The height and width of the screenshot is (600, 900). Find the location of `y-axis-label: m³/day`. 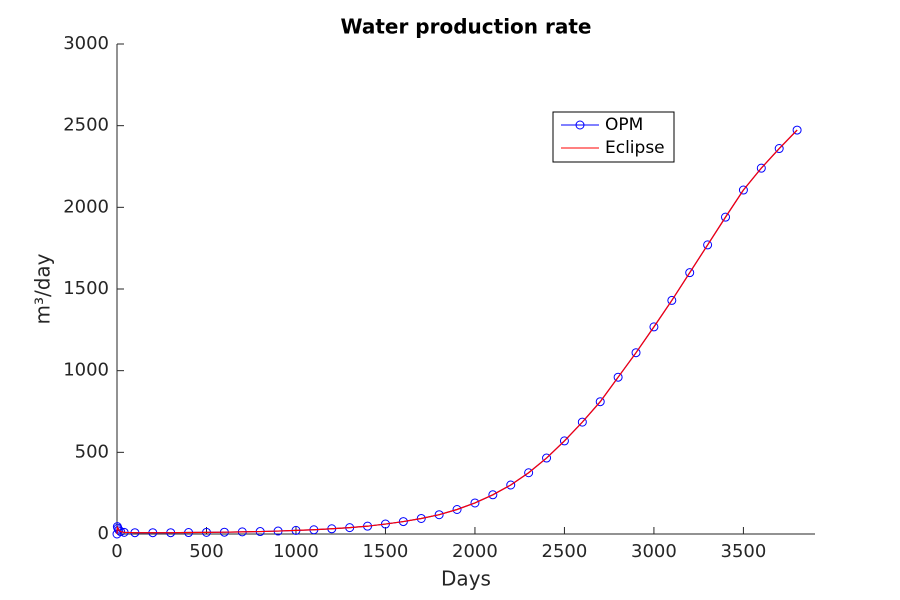

y-axis-label: m³/day is located at coordinates (43, 288).